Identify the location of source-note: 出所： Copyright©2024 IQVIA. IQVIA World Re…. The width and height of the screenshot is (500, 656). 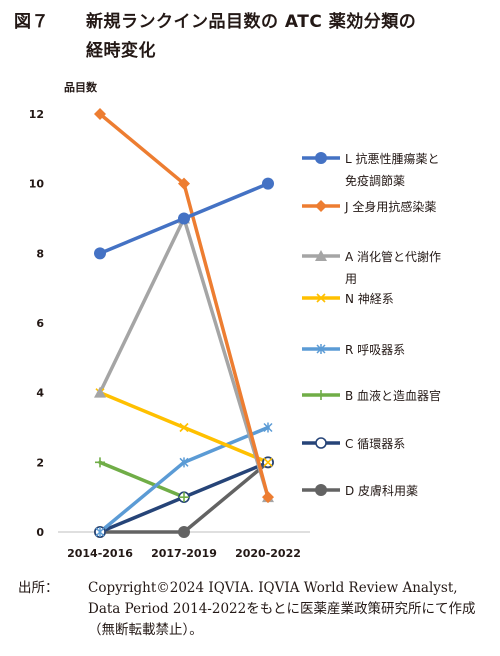
(253, 609).